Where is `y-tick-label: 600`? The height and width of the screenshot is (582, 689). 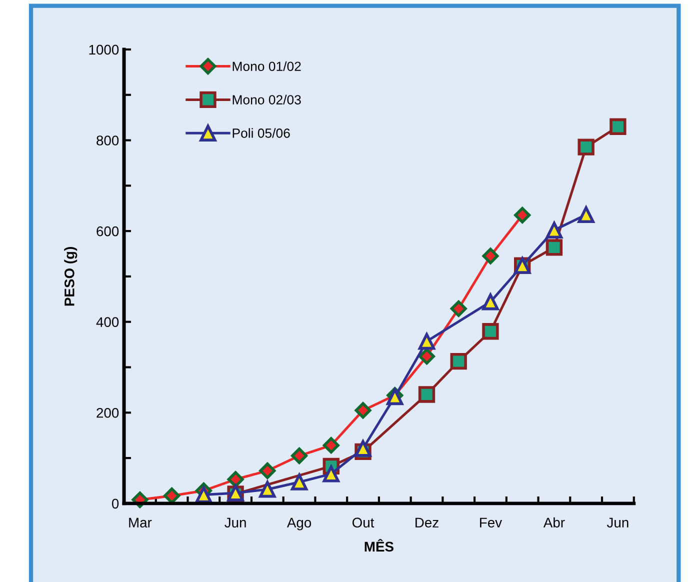
y-tick-label: 600 is located at coordinates (107, 231).